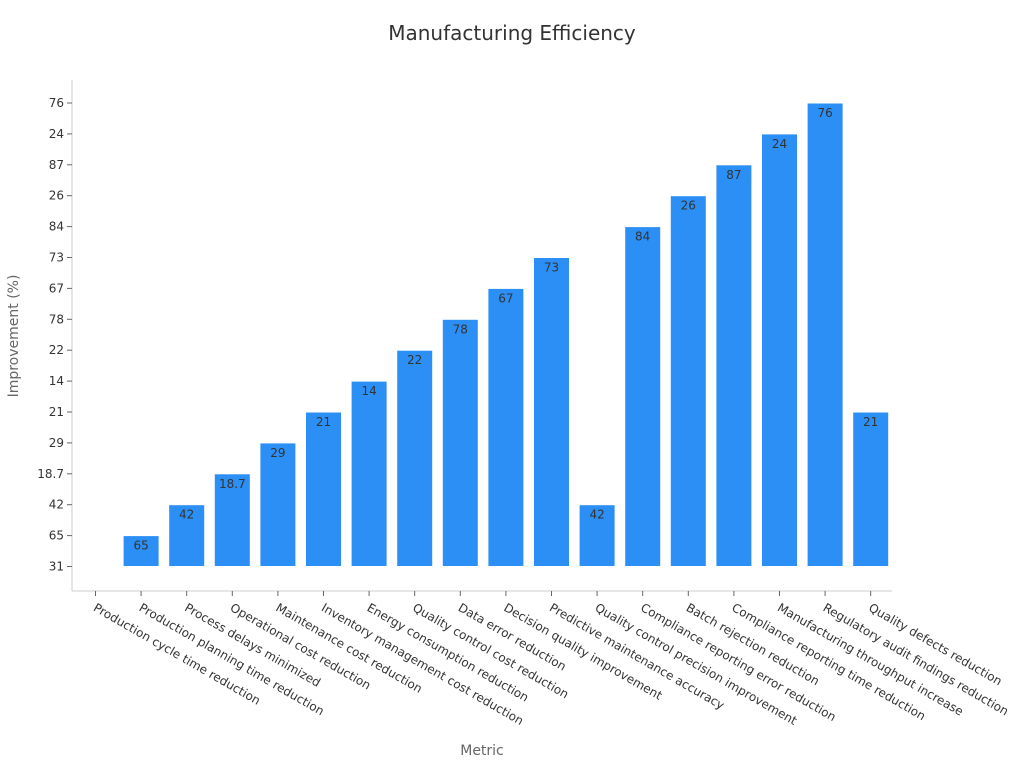  I want to click on bar-value-label: 65, so click(140, 546).